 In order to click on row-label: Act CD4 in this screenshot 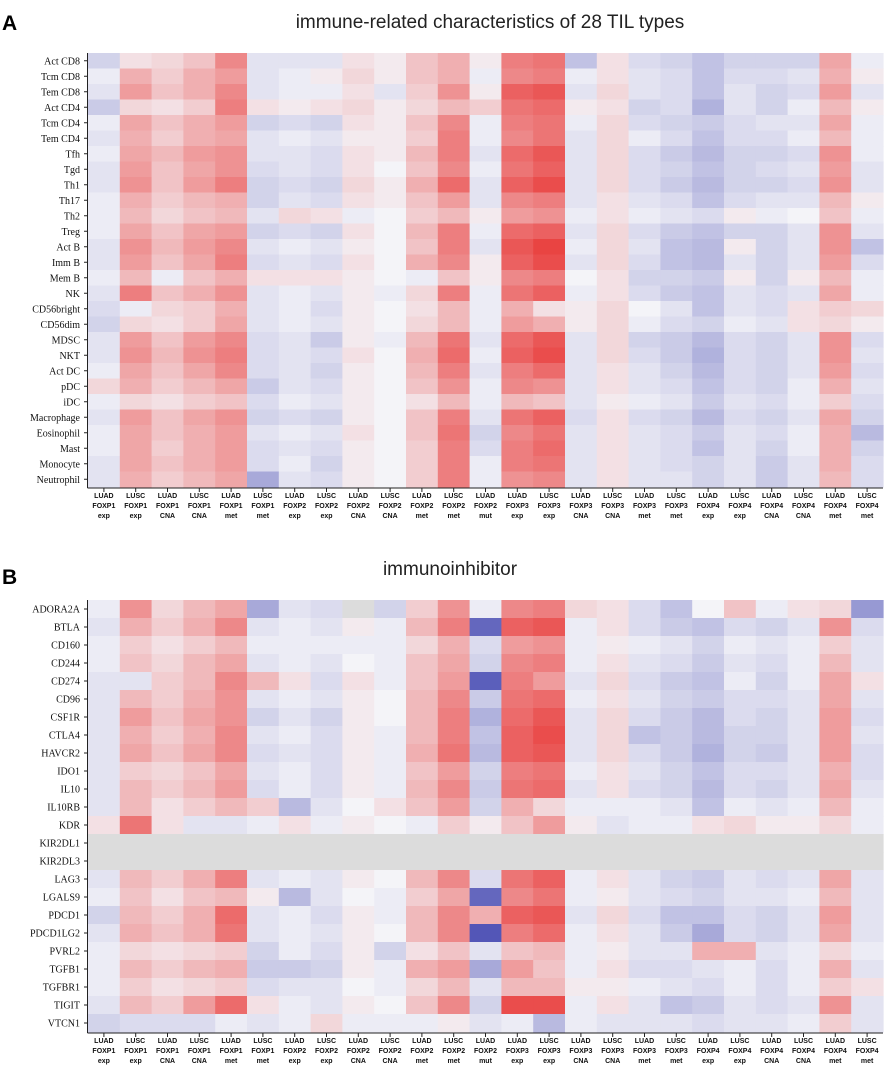, I will do `click(62, 108)`.